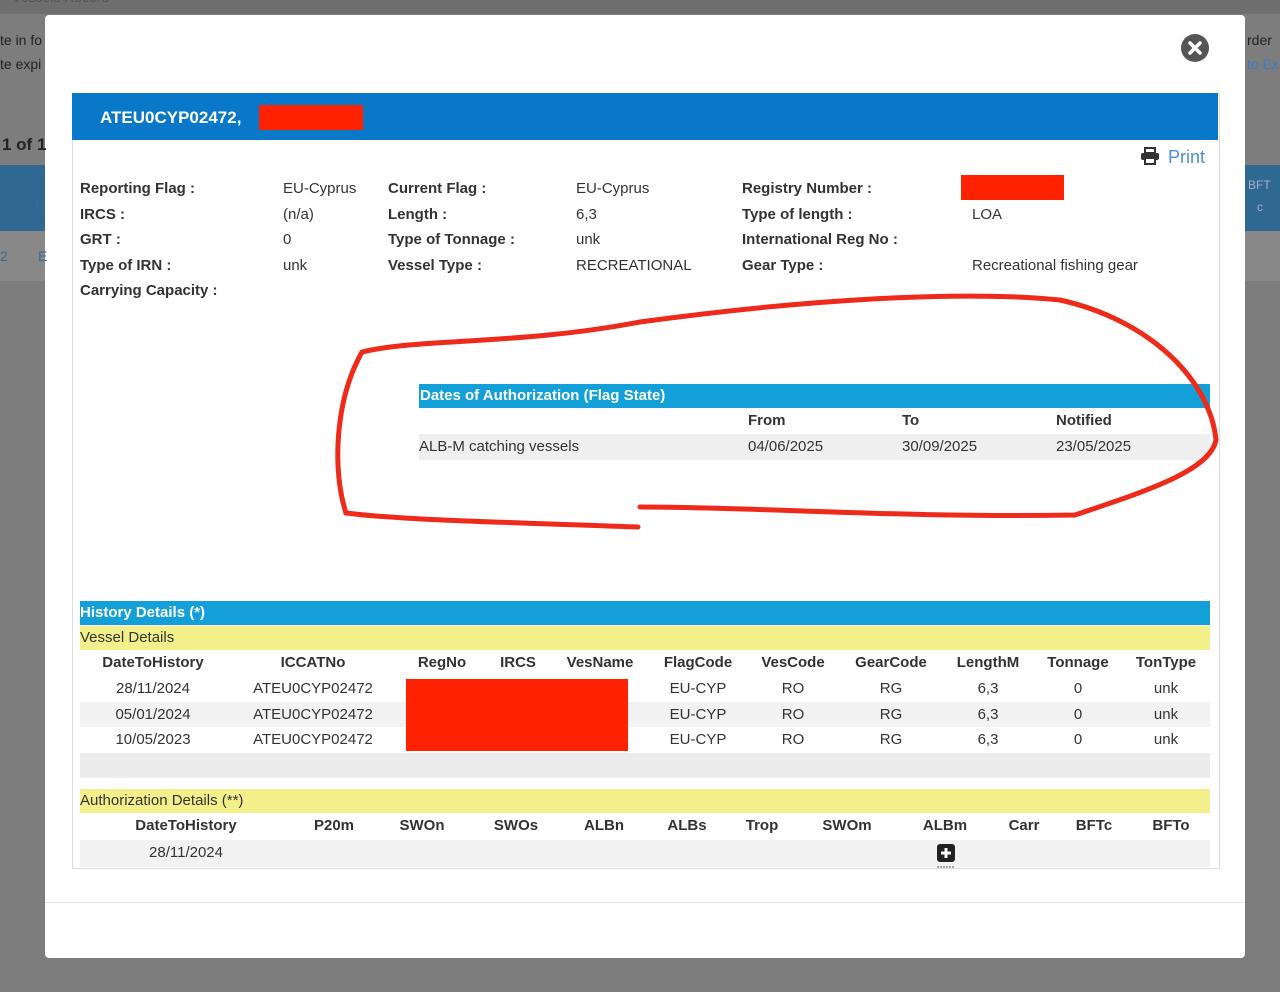 The image size is (1280, 992). Describe the element at coordinates (149, 290) in the screenshot. I see `field-label: Carrying Capacity :` at that location.